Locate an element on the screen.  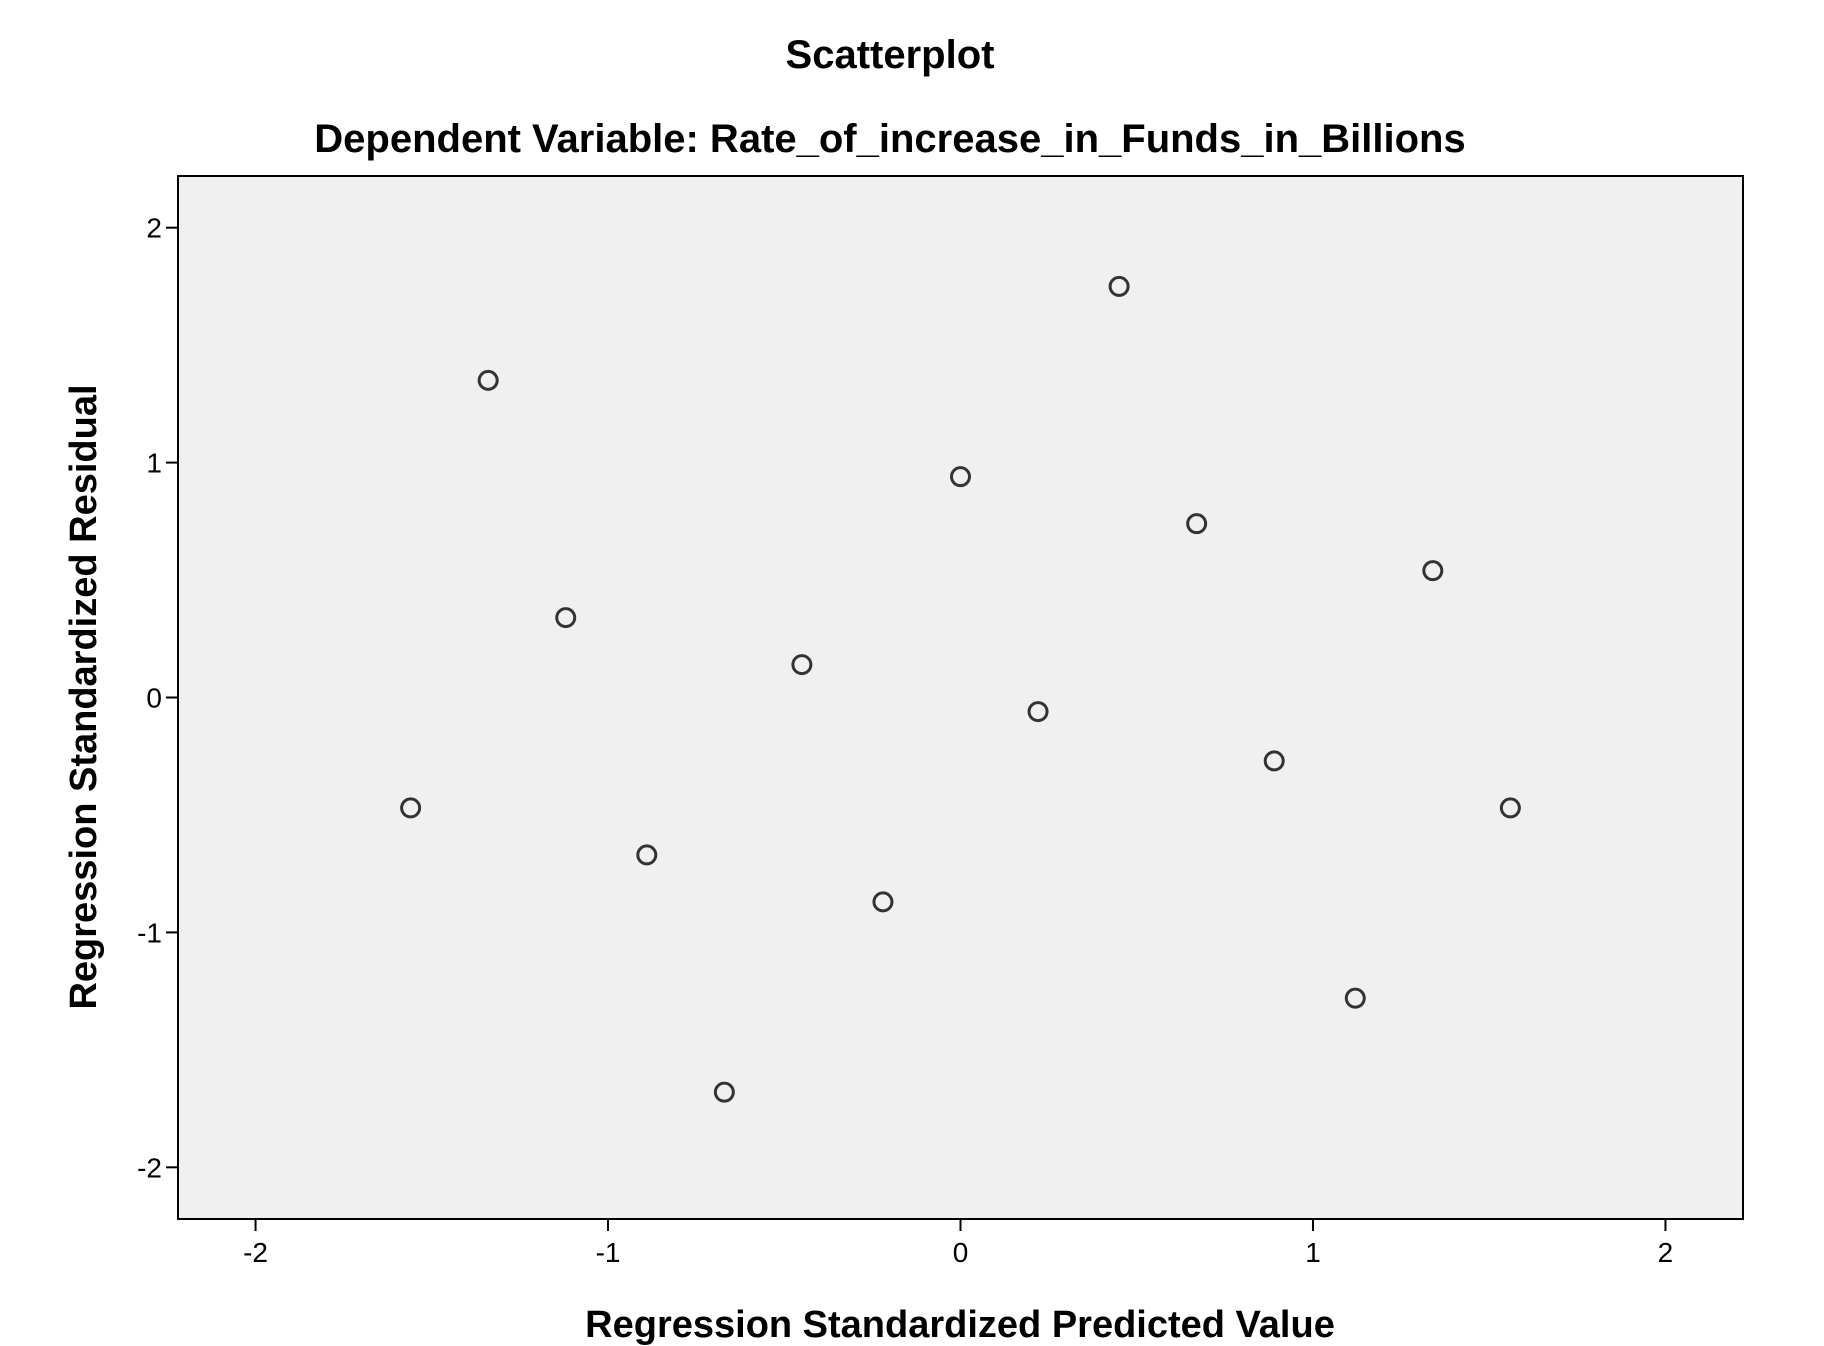
y-tick-label: -2 is located at coordinates (149, 1167).